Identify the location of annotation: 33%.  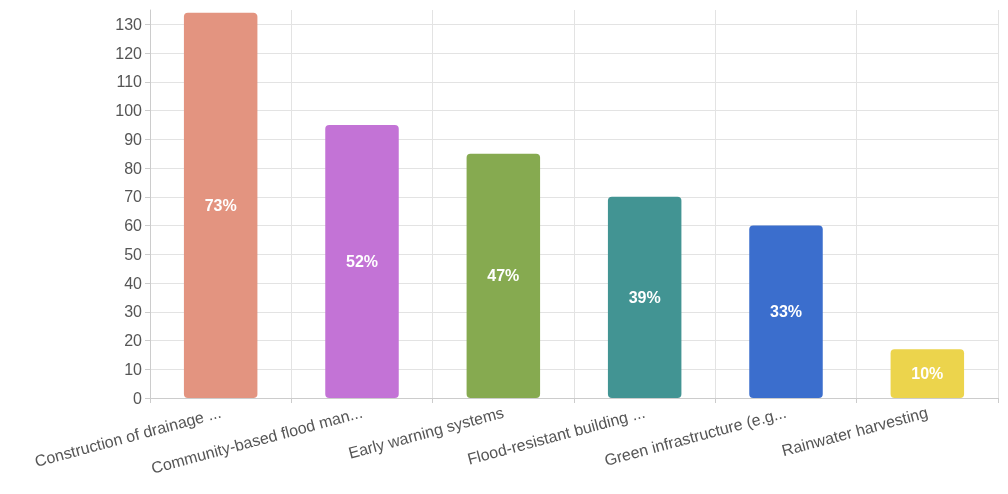
(786, 312).